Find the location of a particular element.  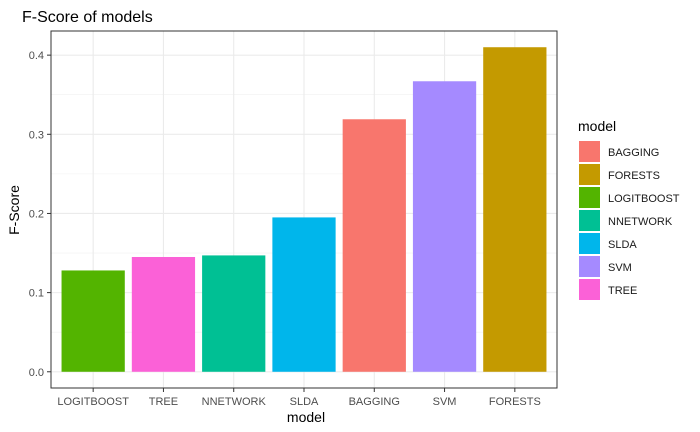

y-tick-label: 0.2 is located at coordinates (36, 214).